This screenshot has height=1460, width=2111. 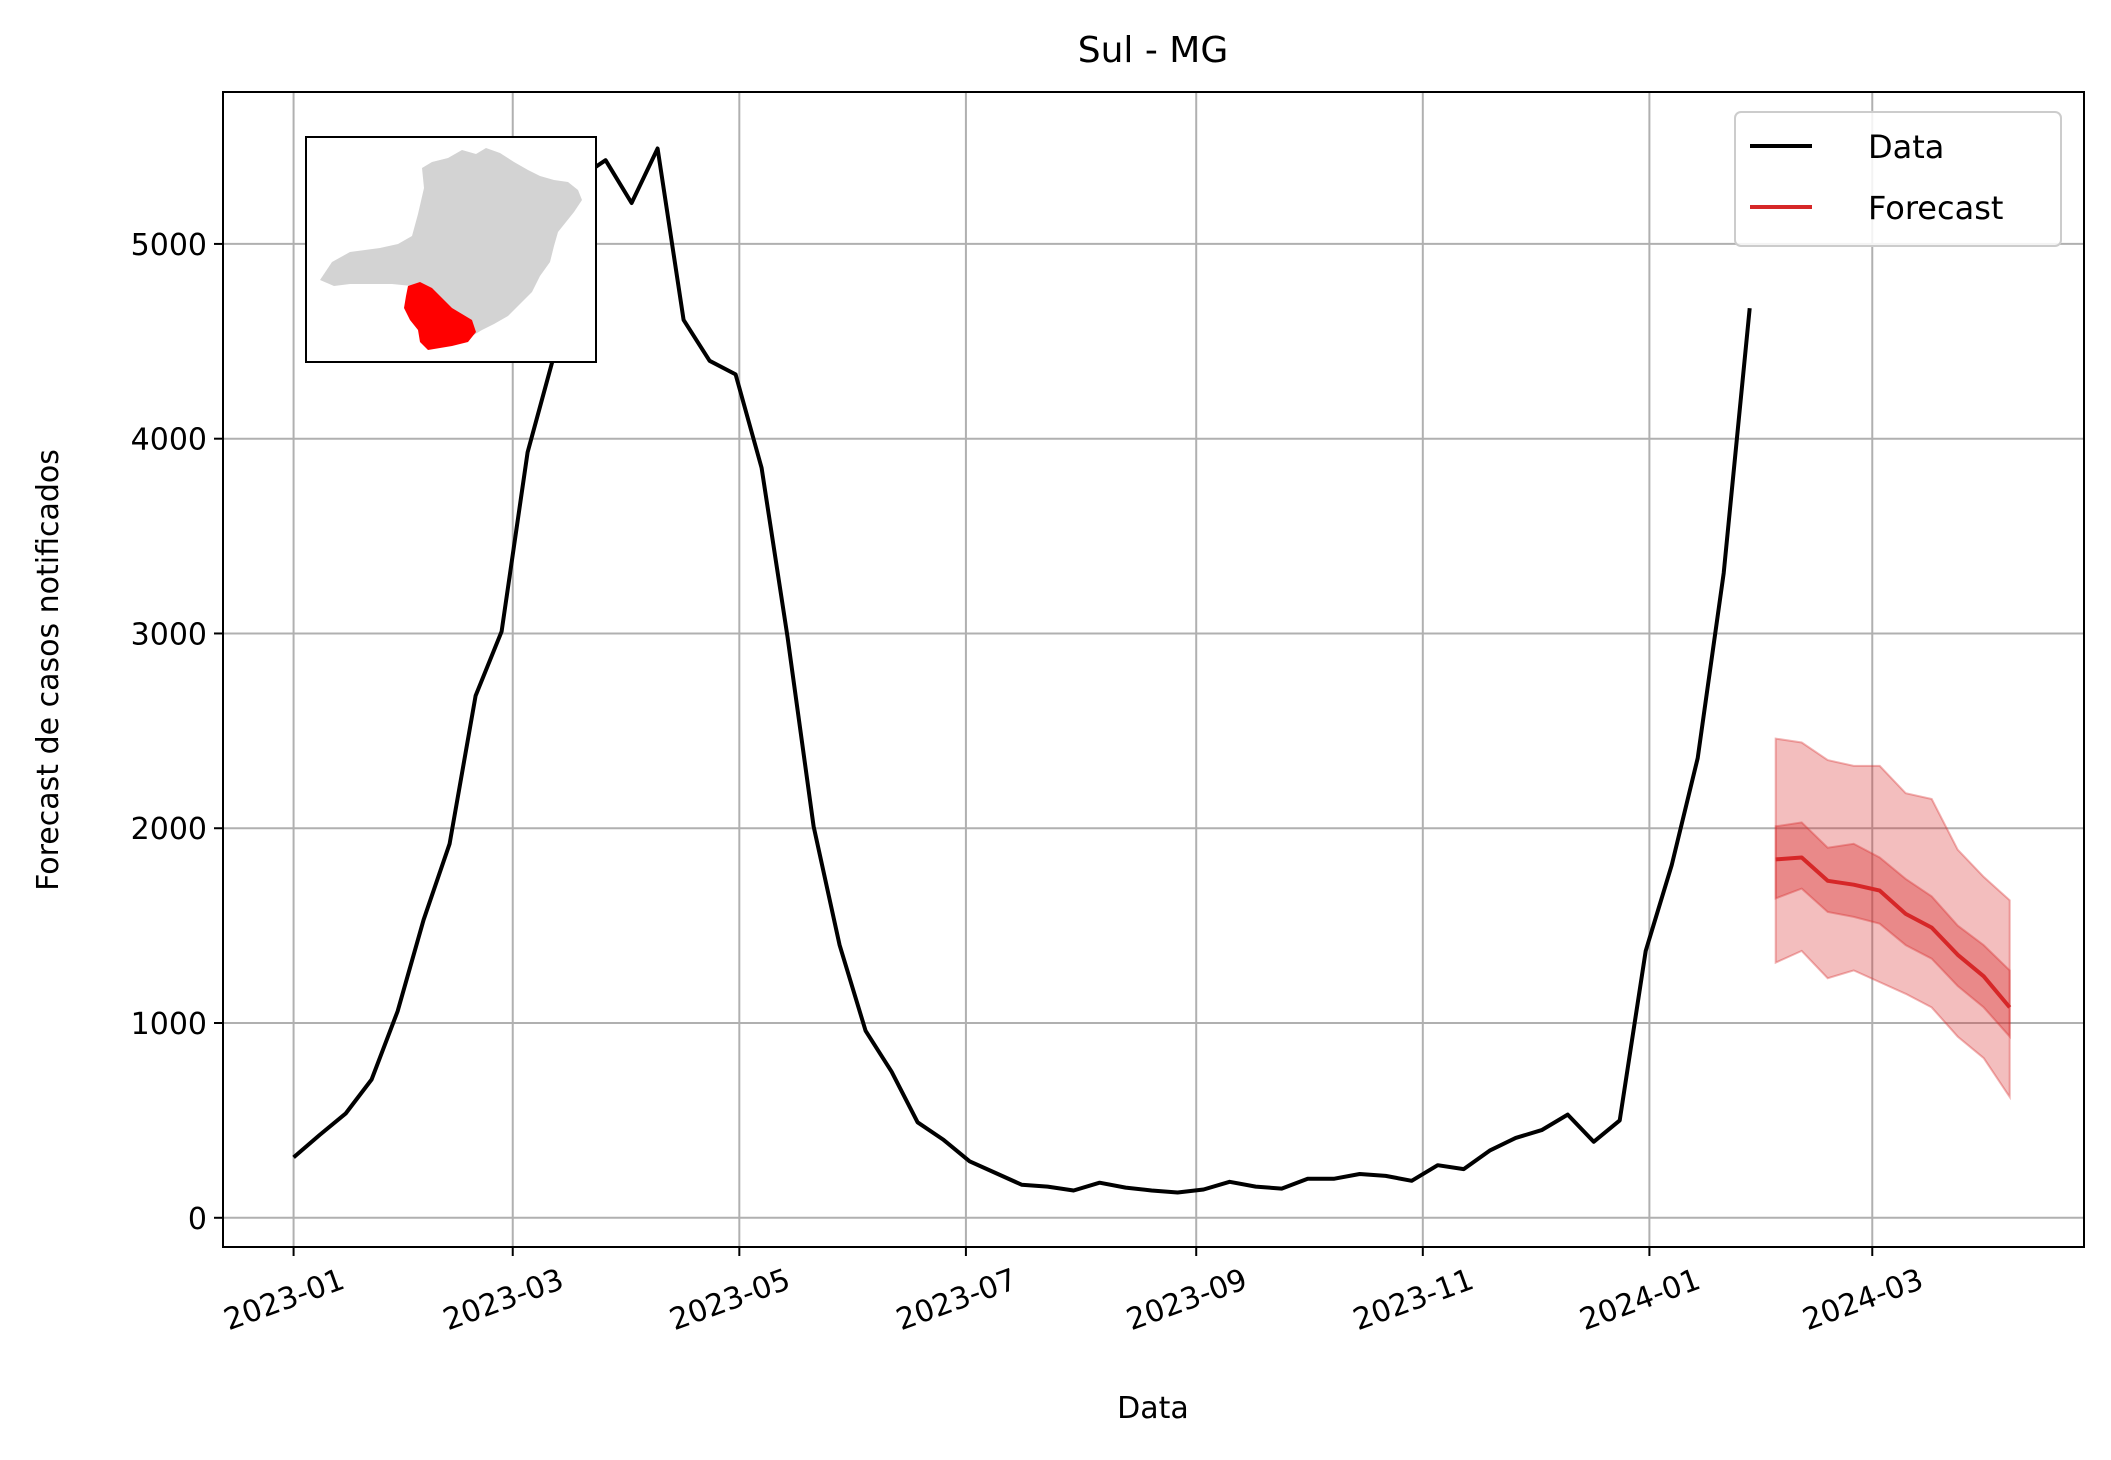 I want to click on inset-map, so click(x=451, y=249).